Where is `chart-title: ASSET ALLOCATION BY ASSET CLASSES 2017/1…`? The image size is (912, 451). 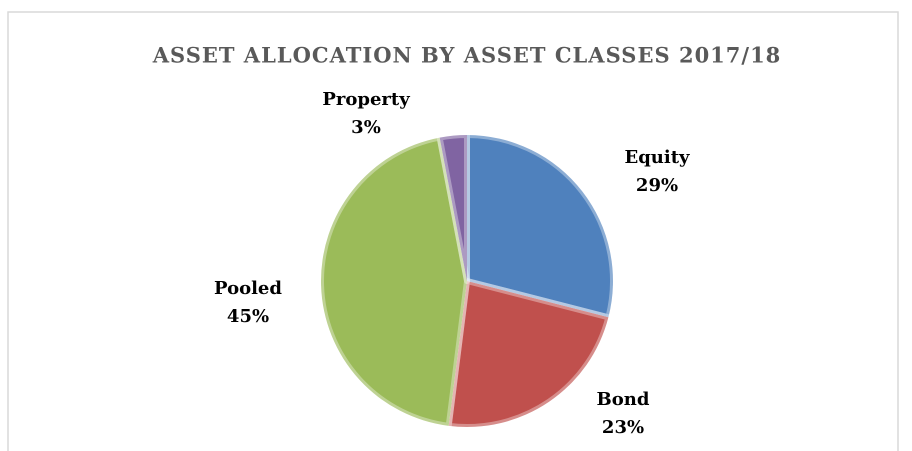 chart-title: ASSET ALLOCATION BY ASSET CLASSES 2017/1… is located at coordinates (467, 55).